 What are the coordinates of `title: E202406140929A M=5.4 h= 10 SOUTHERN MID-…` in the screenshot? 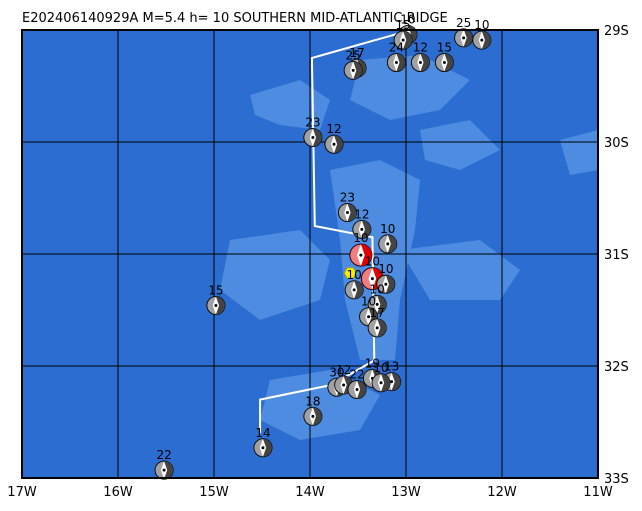 It's located at (235, 18).